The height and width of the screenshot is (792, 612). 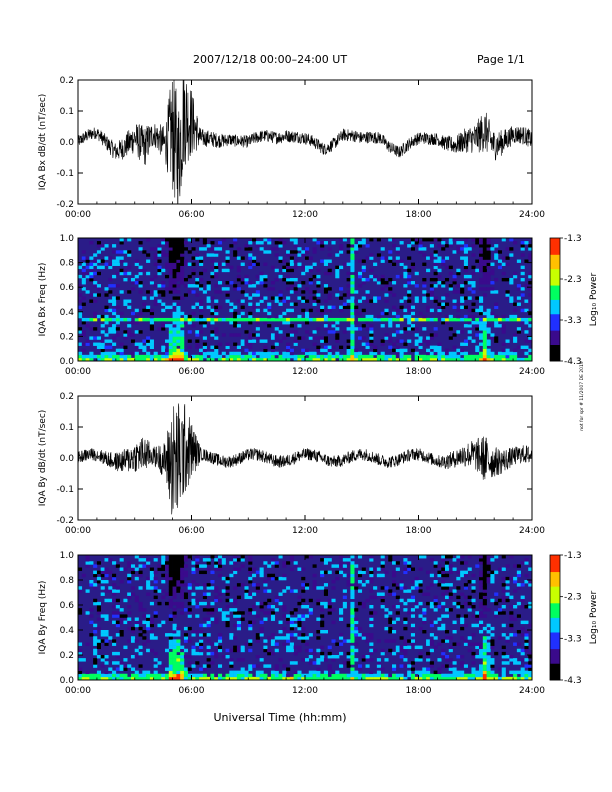 I want to click on y-tick-label: 0.4, so click(x=67, y=631).